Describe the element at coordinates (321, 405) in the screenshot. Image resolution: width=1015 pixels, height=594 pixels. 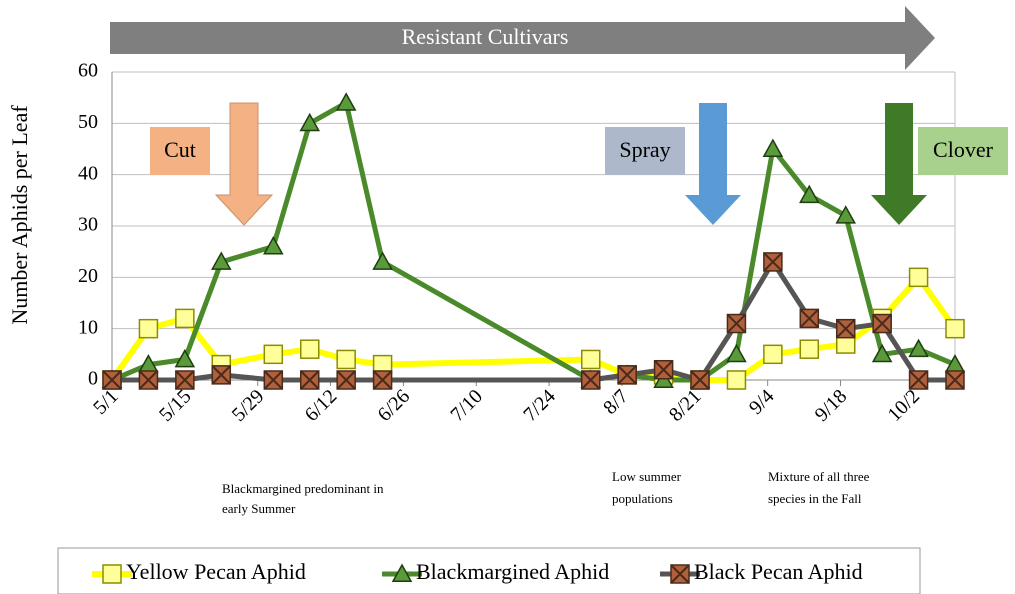
I see `x-tick-label: 6/12` at that location.